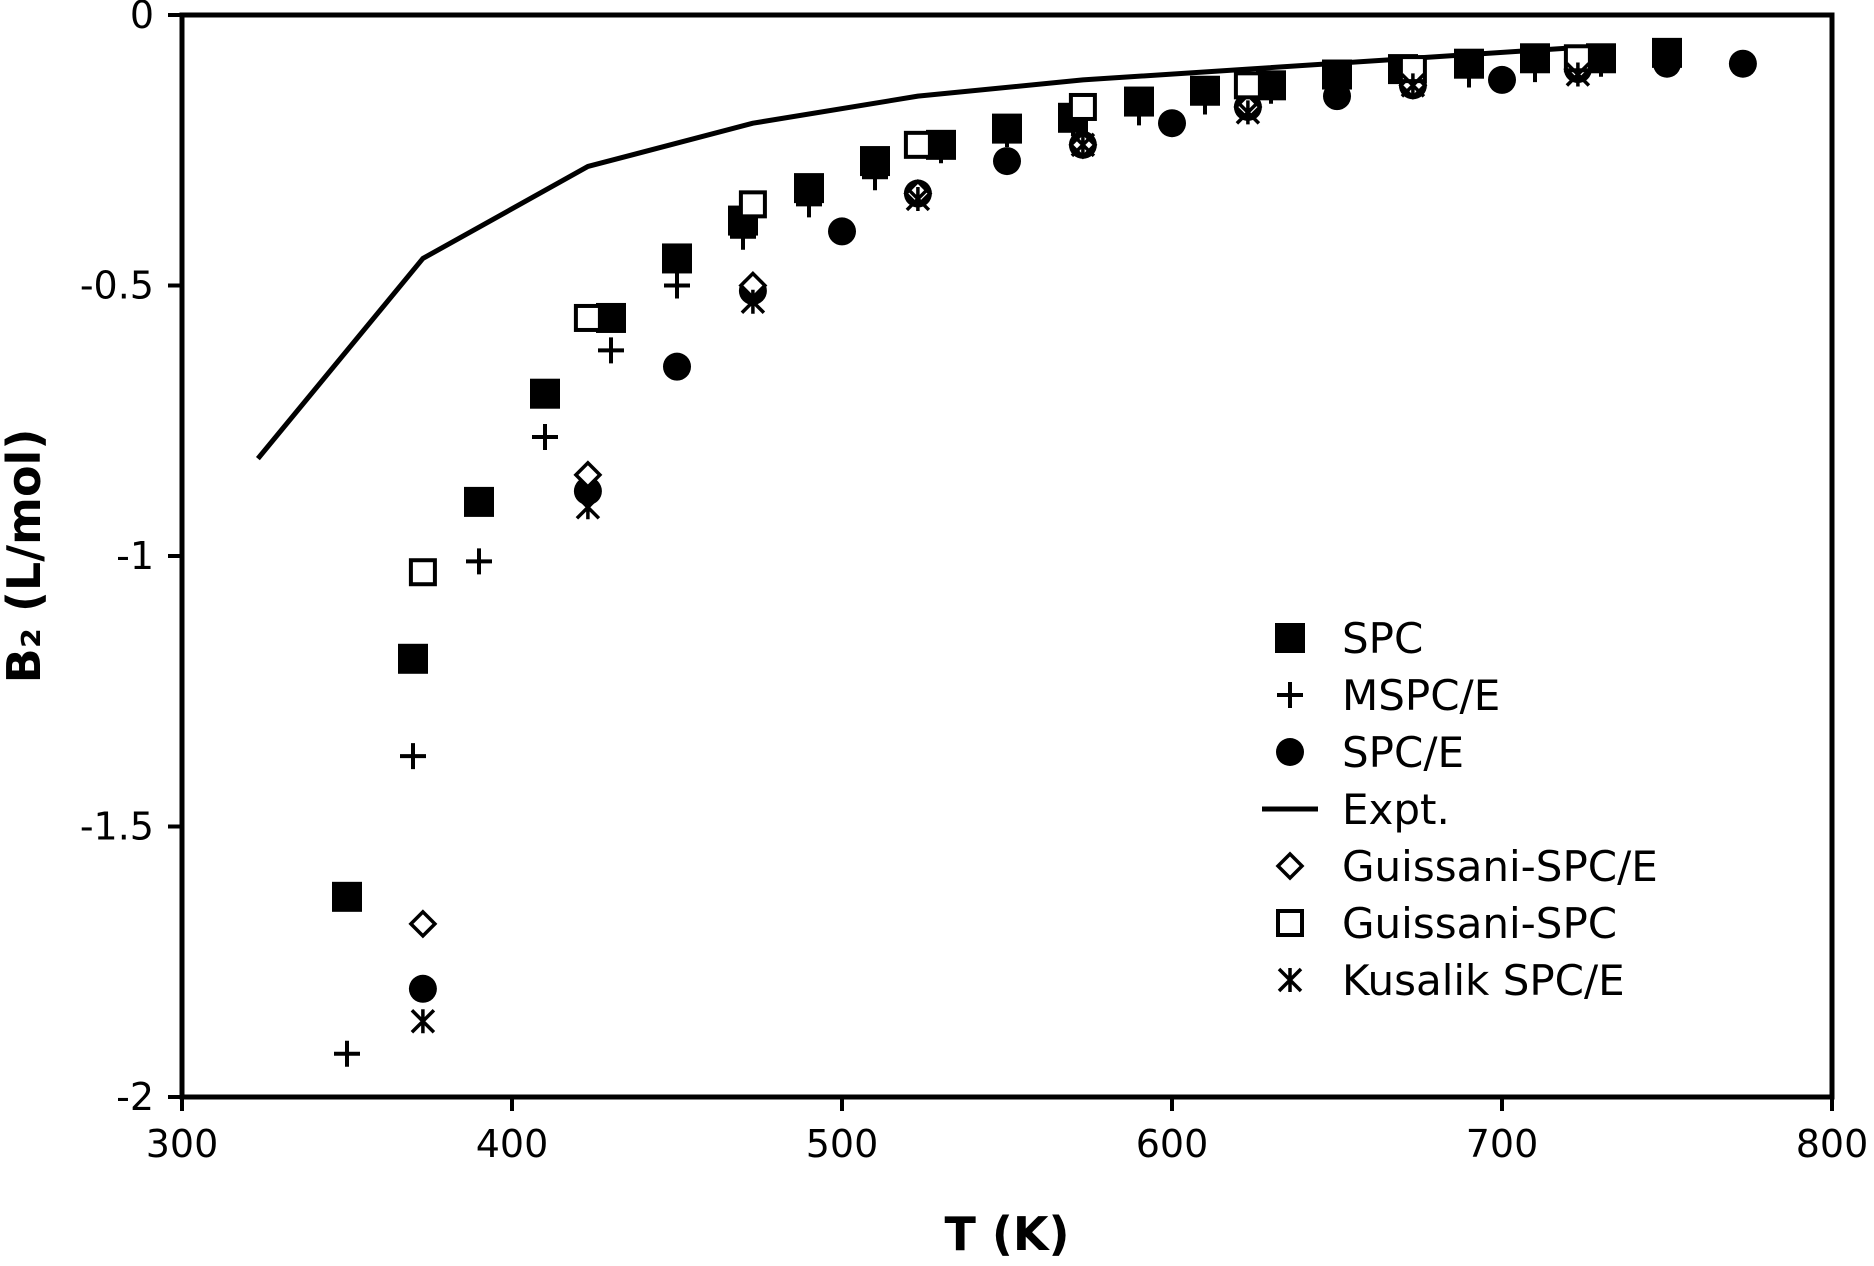 The image size is (1874, 1266). I want to click on x-axis-title: T (K), so click(1006, 1234).